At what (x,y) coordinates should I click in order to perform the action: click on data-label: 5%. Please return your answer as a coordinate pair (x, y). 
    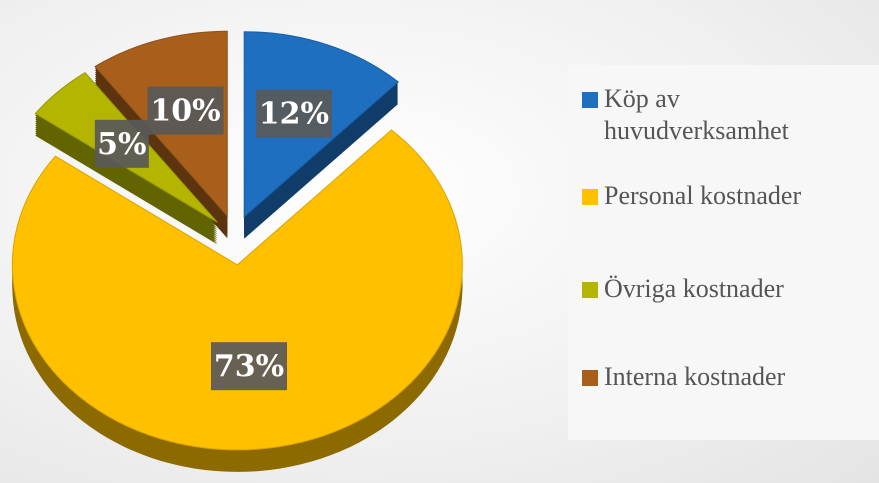
    Looking at the image, I should click on (121, 144).